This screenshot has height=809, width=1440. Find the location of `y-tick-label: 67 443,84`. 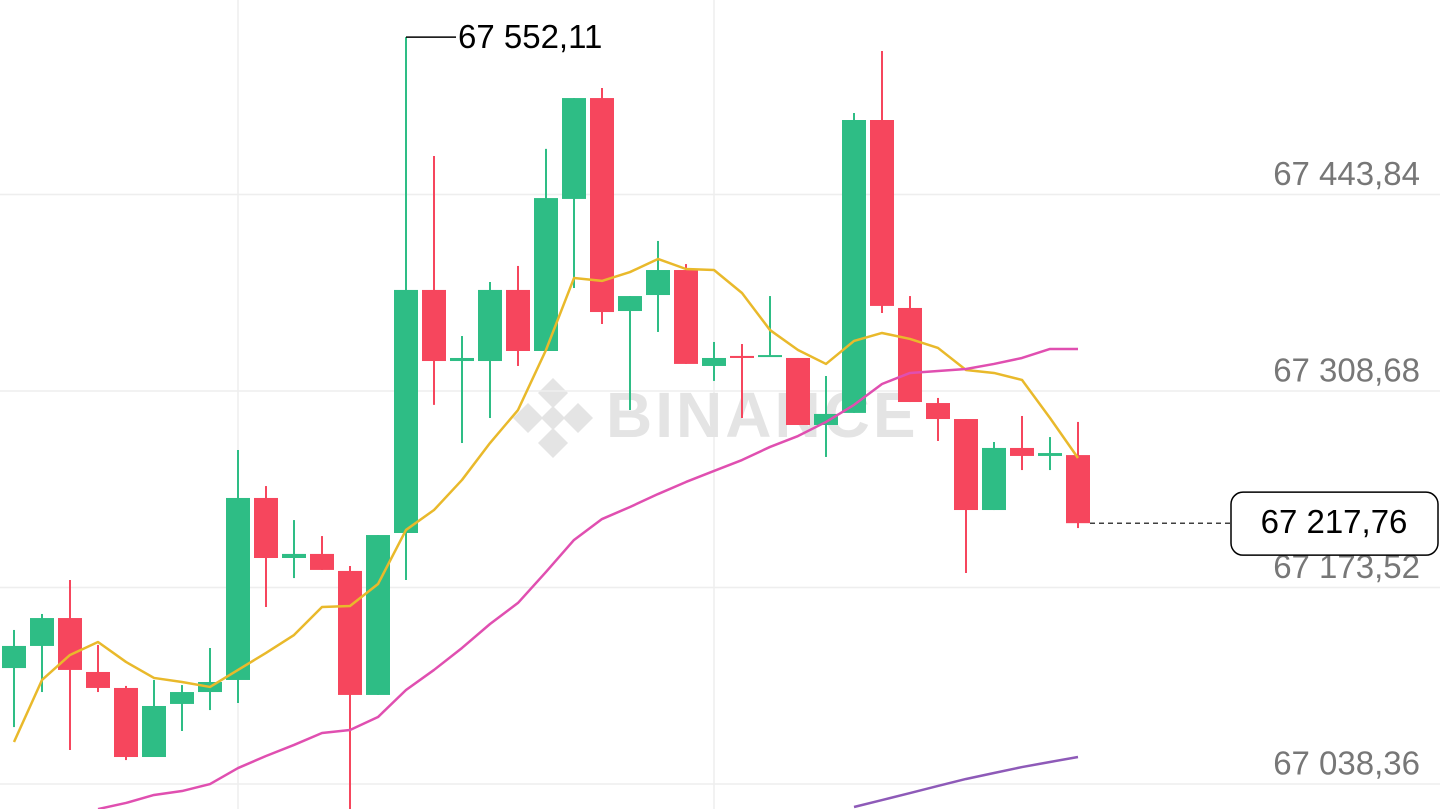

y-tick-label: 67 443,84 is located at coordinates (1346, 173).